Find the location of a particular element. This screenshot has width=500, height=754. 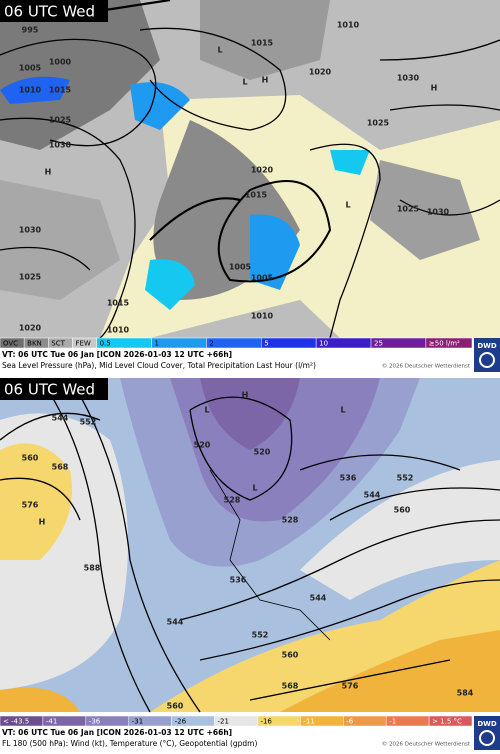

title-box is located at coordinates (54, 11).